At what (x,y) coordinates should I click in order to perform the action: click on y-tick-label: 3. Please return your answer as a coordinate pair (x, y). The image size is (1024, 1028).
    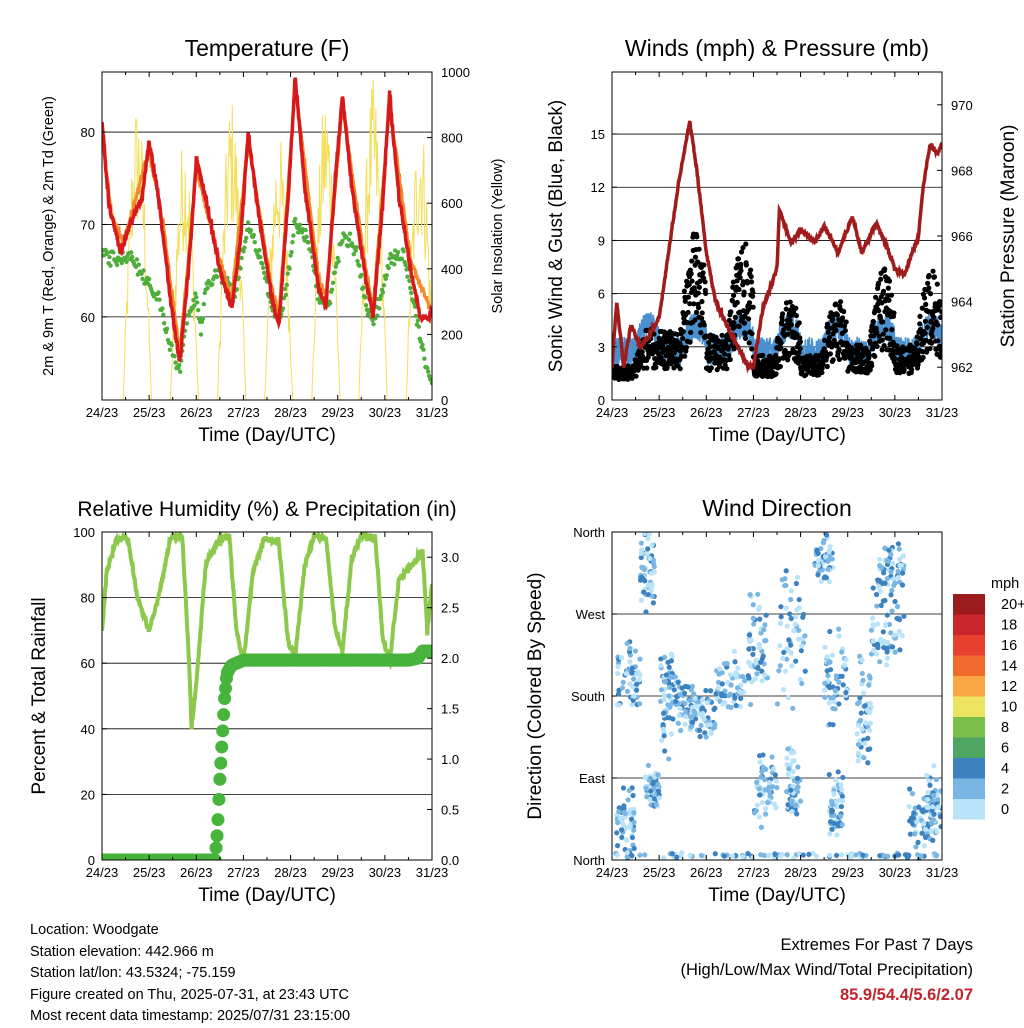
    Looking at the image, I should click on (601, 347).